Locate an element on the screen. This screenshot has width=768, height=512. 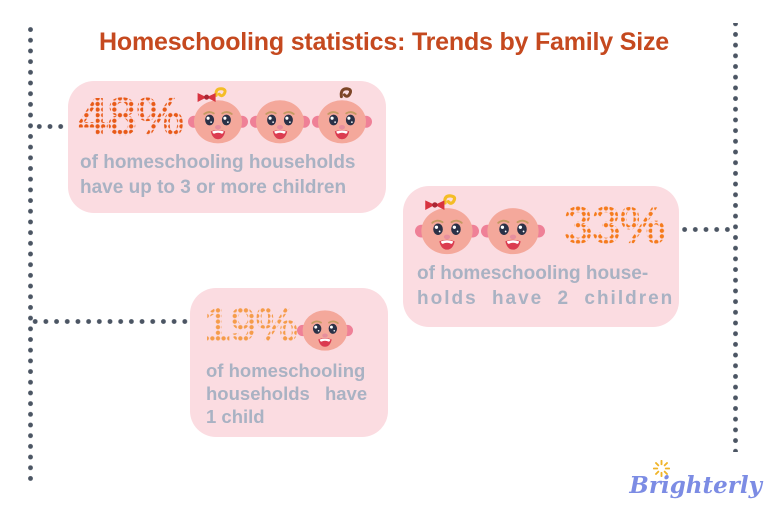
stat-48-percent: 48% is located at coordinates (131, 117).